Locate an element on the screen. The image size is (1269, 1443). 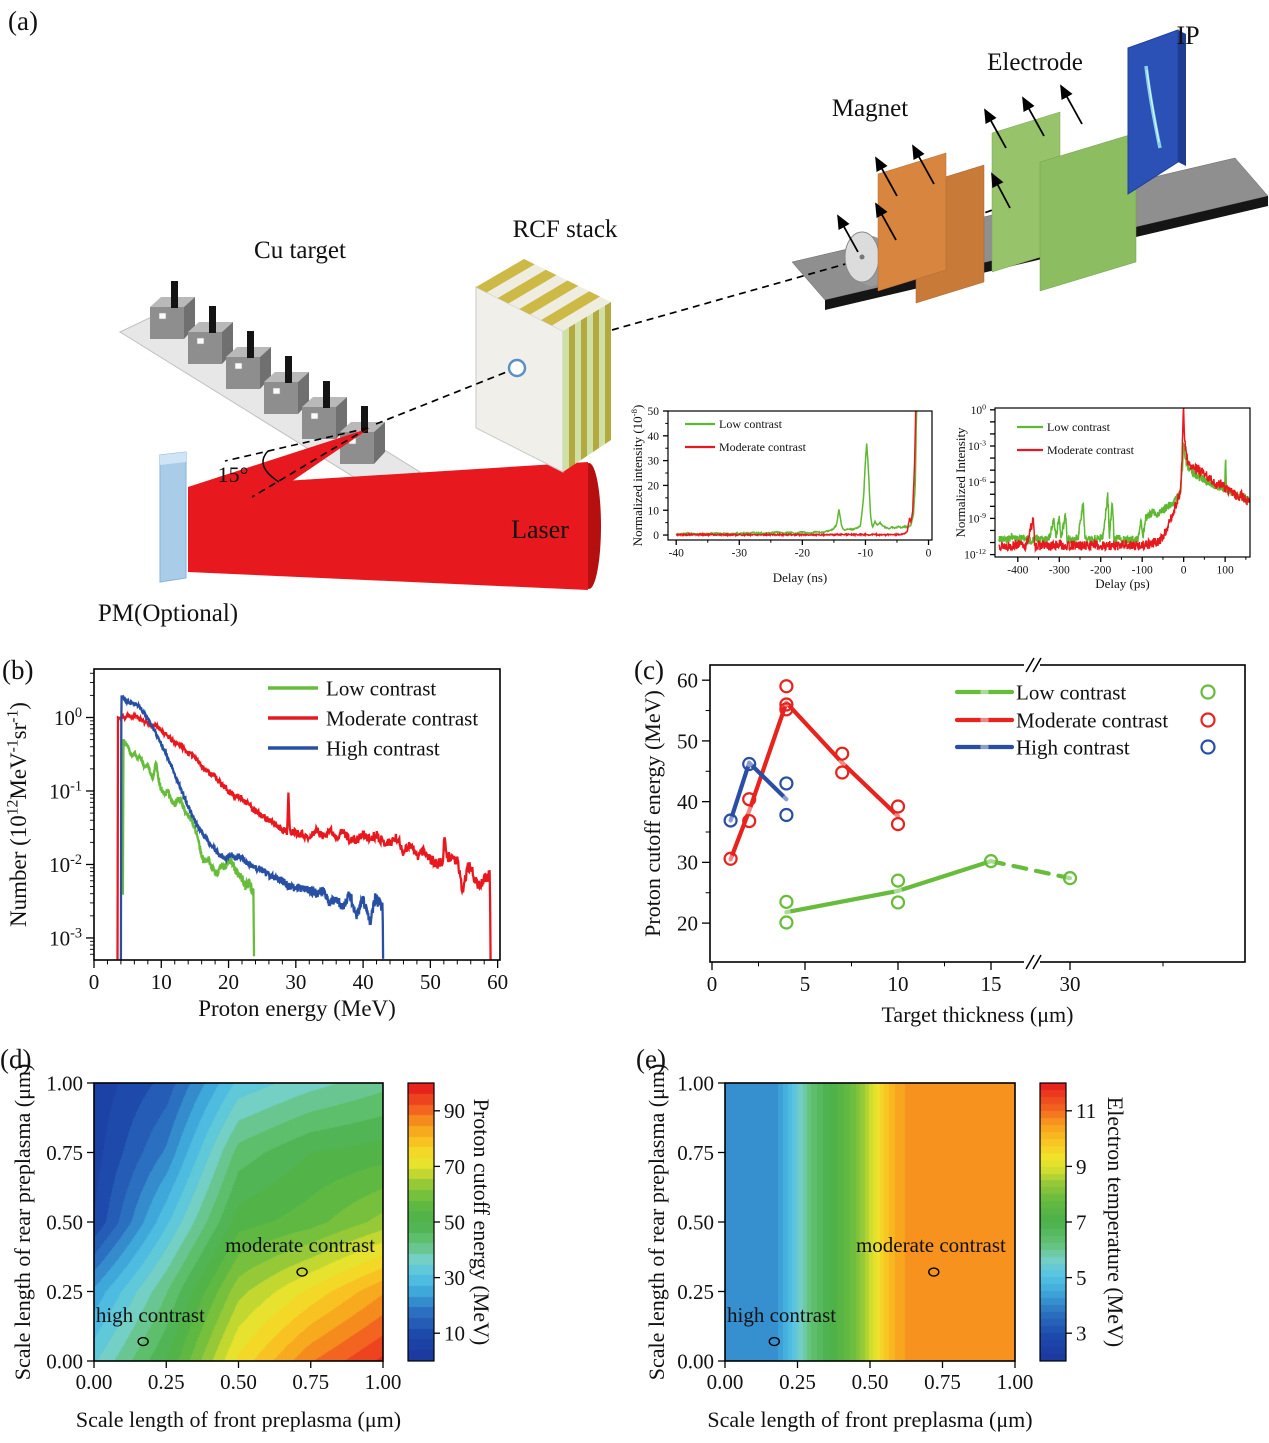
cu-target-holders is located at coordinates (267, 372).